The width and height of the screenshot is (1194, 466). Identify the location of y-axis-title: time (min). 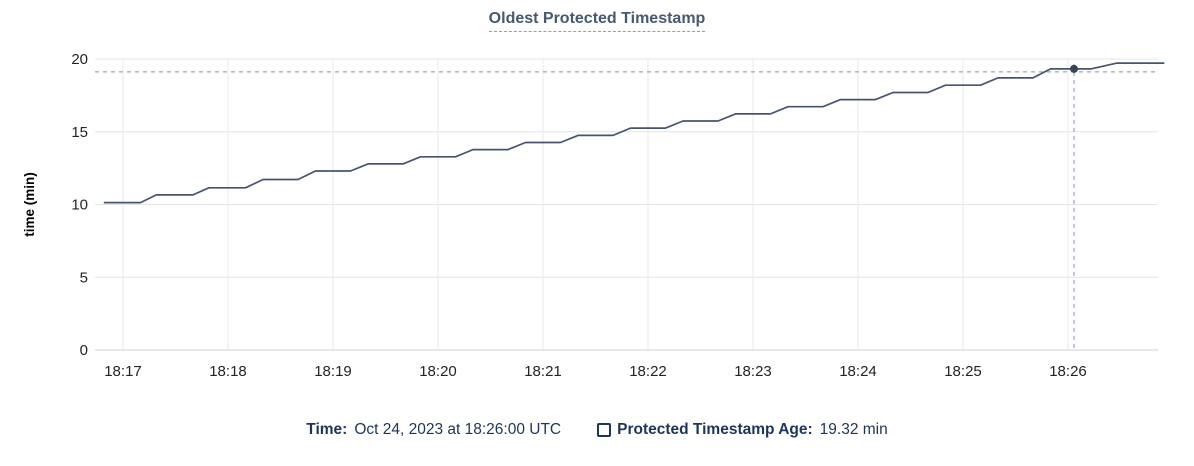
(29, 204).